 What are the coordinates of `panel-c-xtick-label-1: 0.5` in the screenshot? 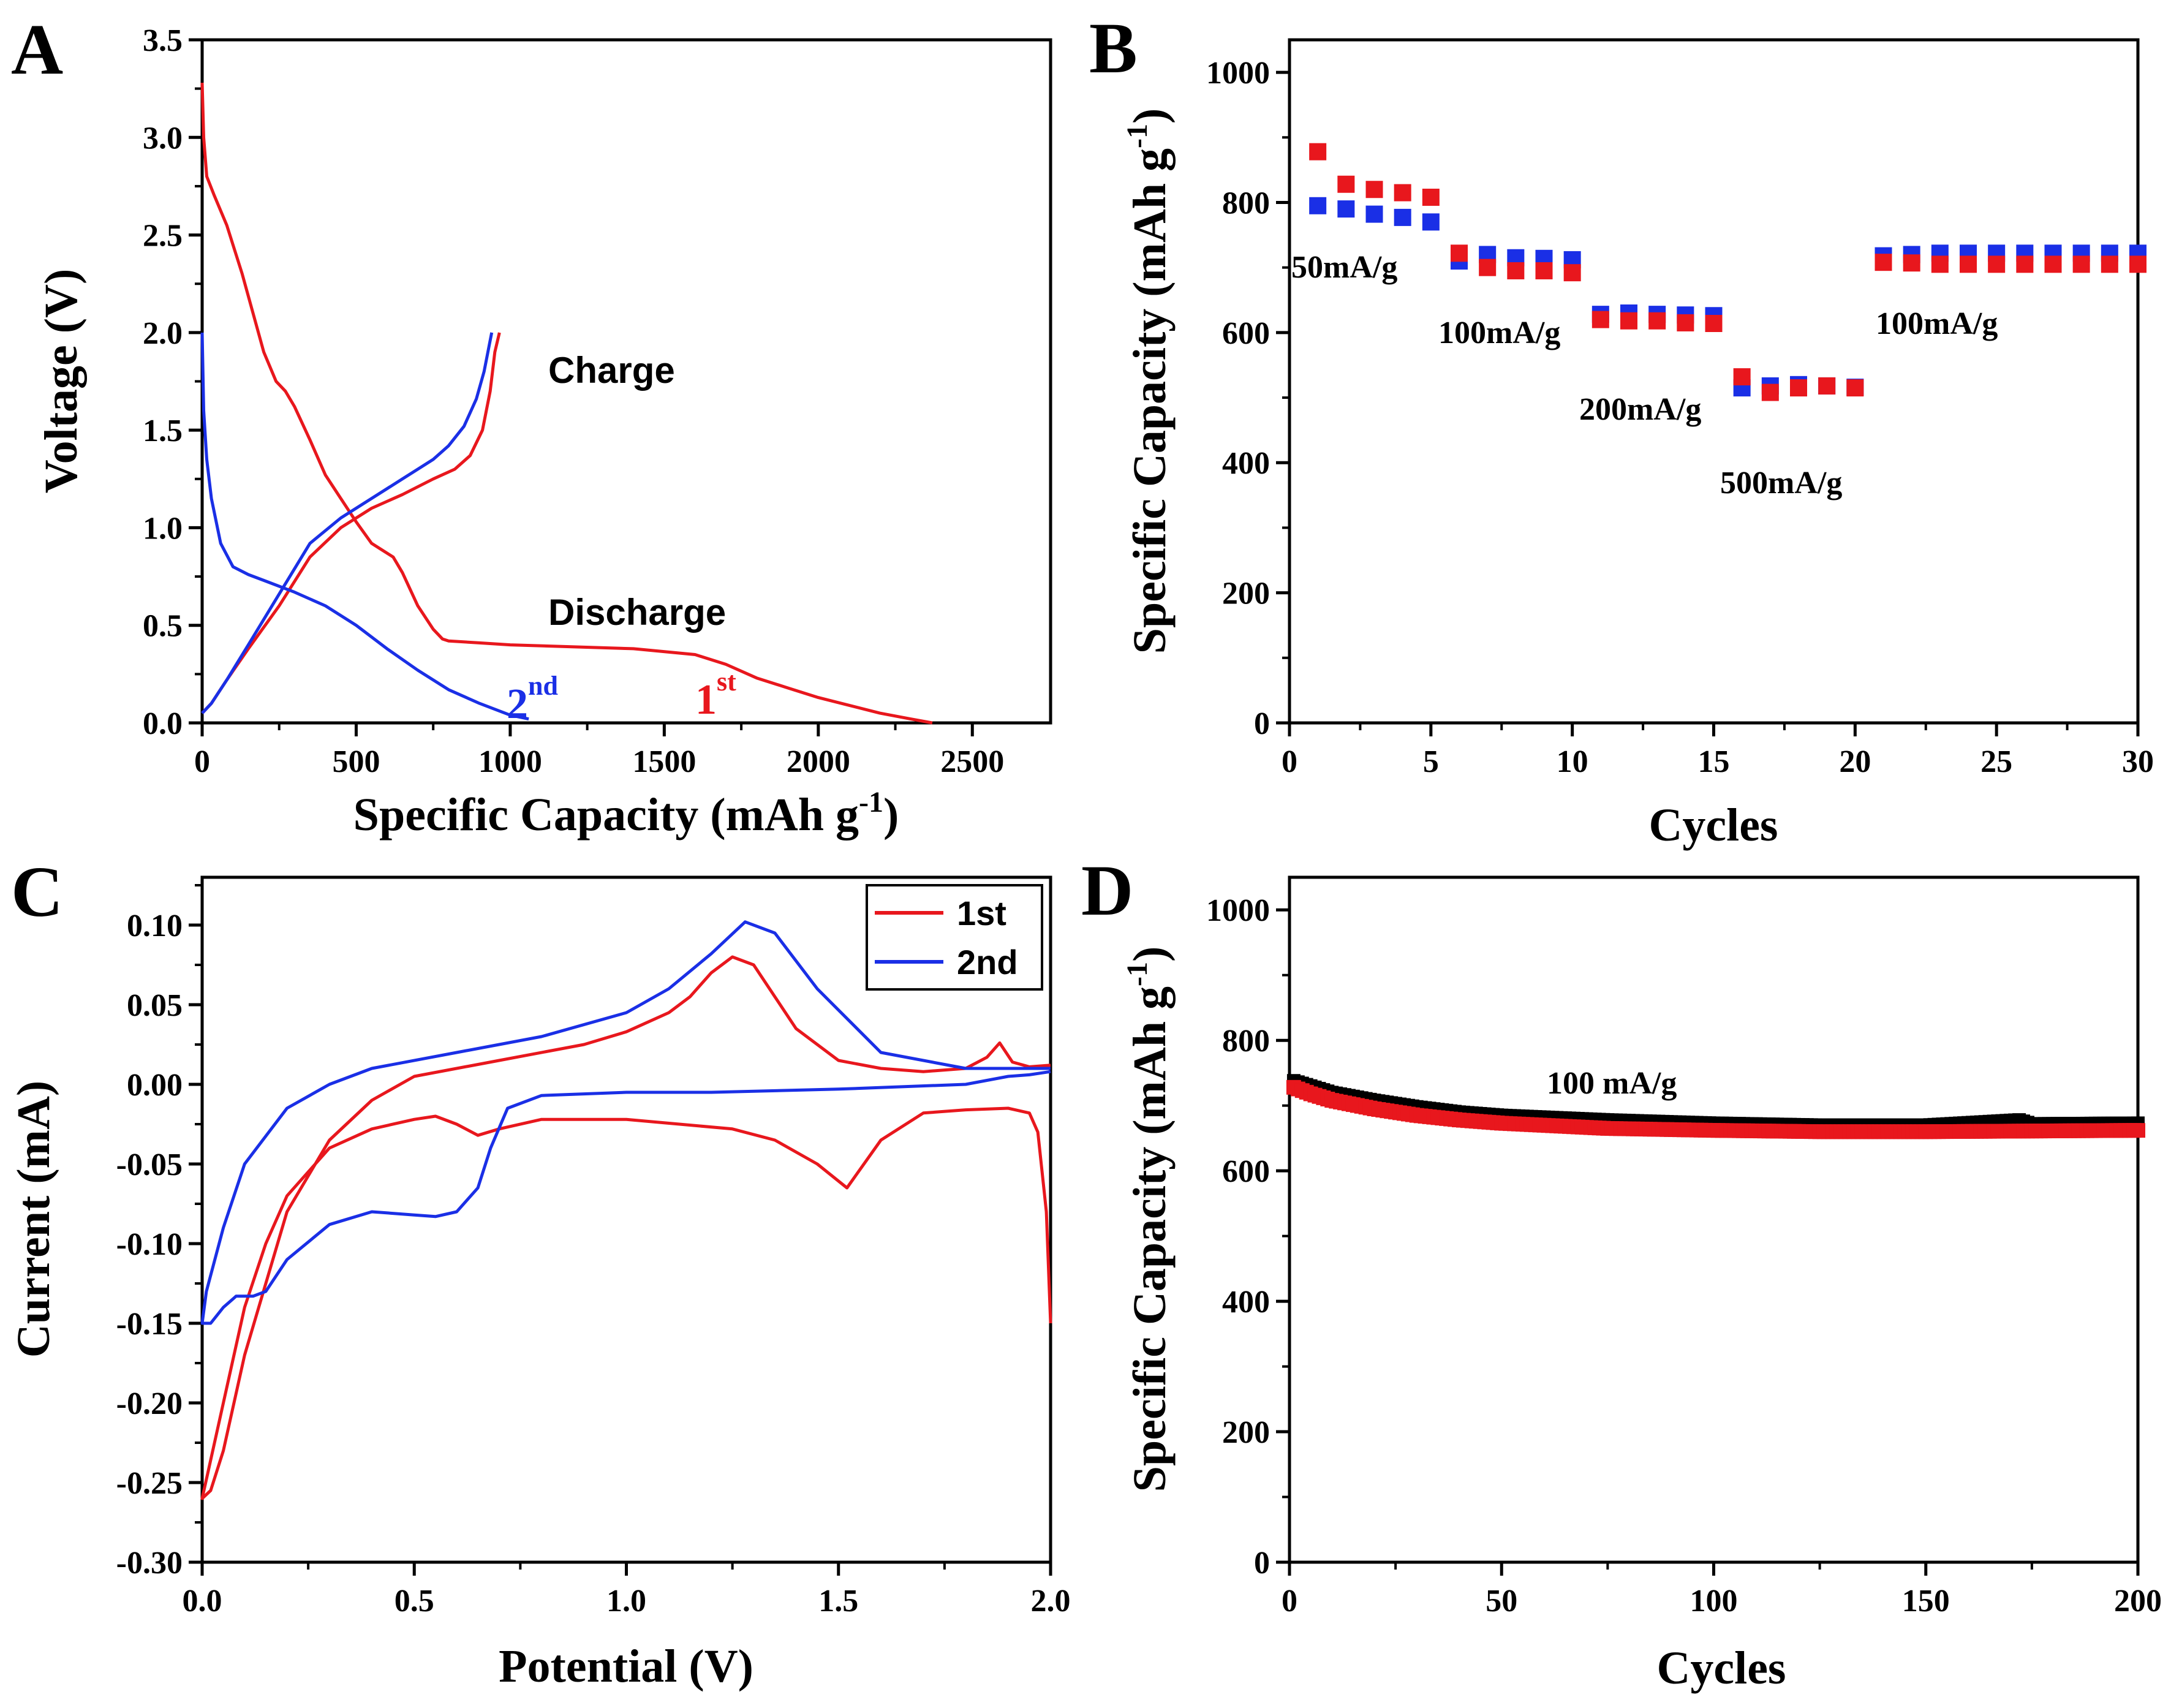 It's located at (414, 1602).